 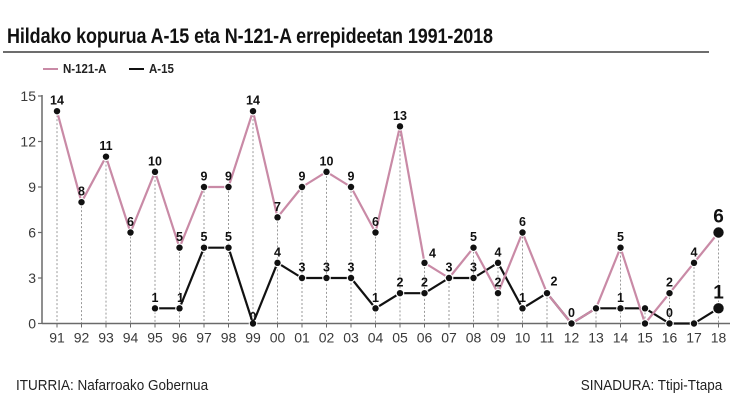 What do you see at coordinates (85, 69) in the screenshot?
I see `legend-label-n-121-a: N-121-A` at bounding box center [85, 69].